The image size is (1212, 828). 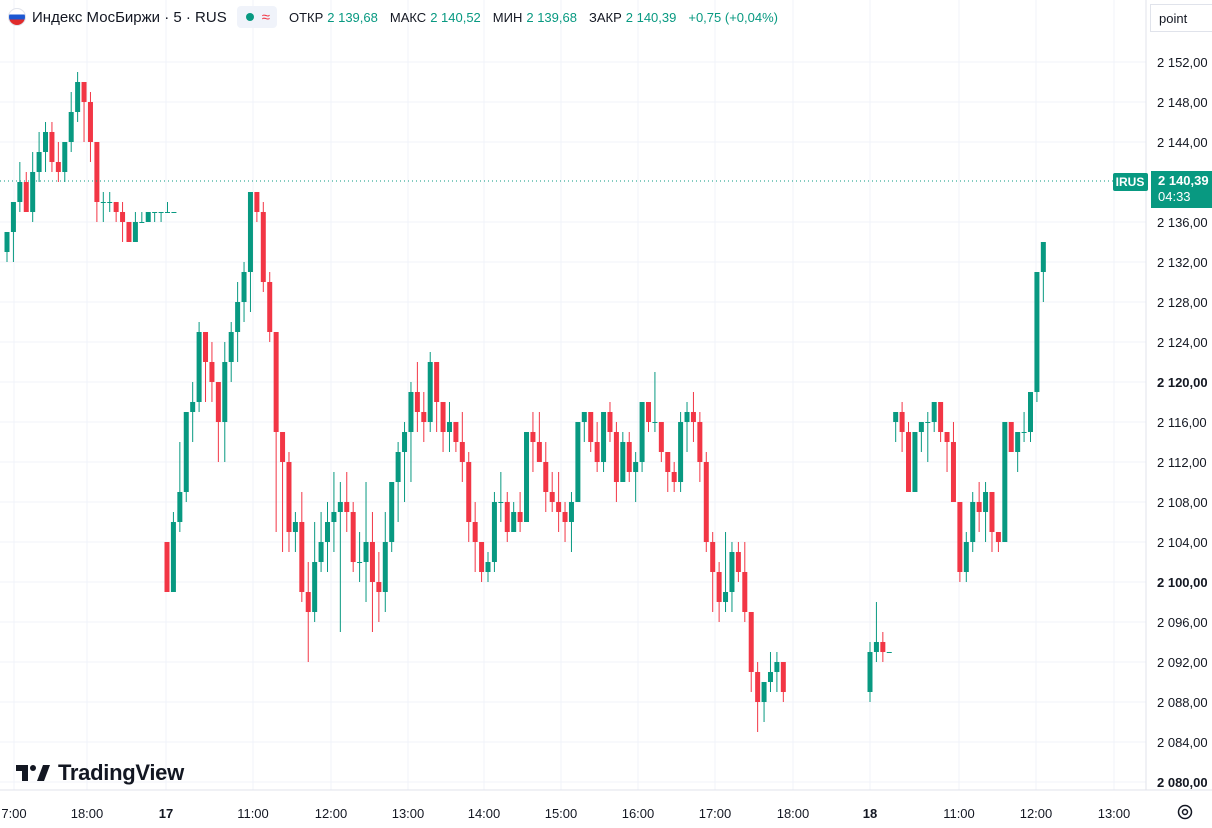 What do you see at coordinates (1182, 542) in the screenshot?
I see `y-tick-label: 2 104,00` at bounding box center [1182, 542].